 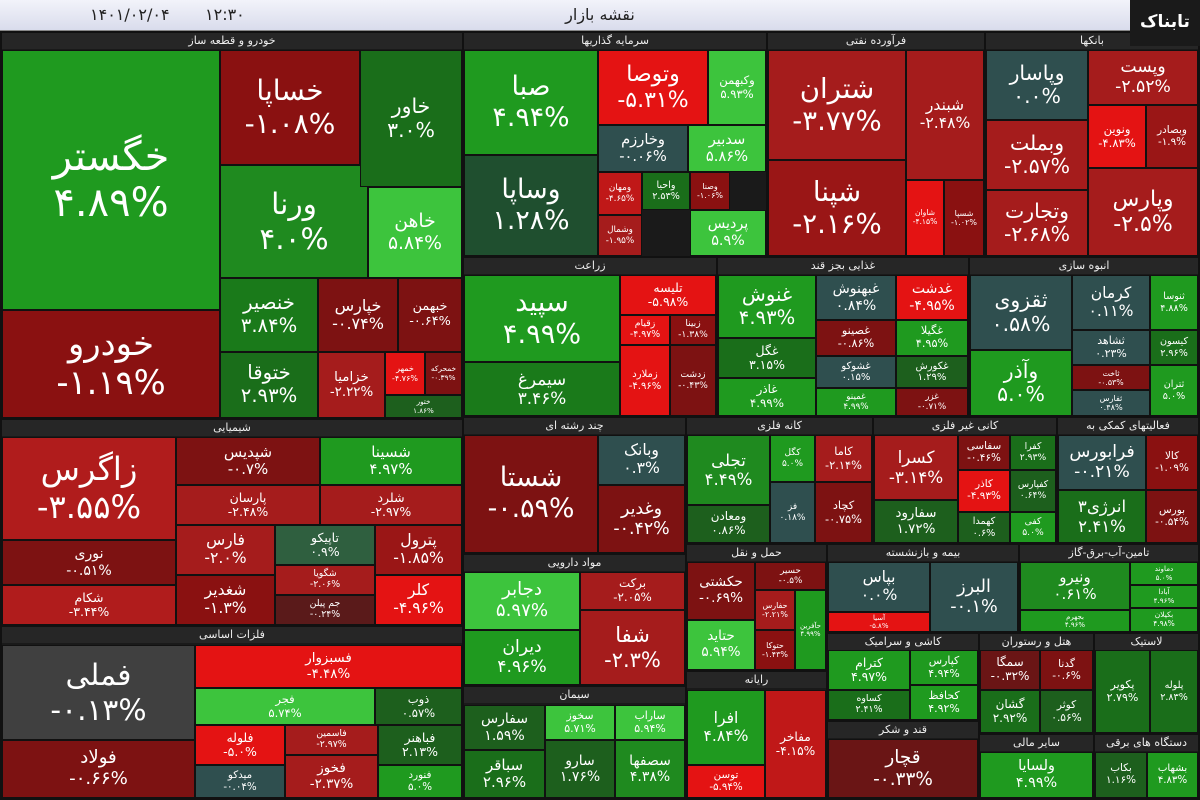 What do you see at coordinates (775, 605) in the screenshot?
I see `stock-name: حفارس` at bounding box center [775, 605].